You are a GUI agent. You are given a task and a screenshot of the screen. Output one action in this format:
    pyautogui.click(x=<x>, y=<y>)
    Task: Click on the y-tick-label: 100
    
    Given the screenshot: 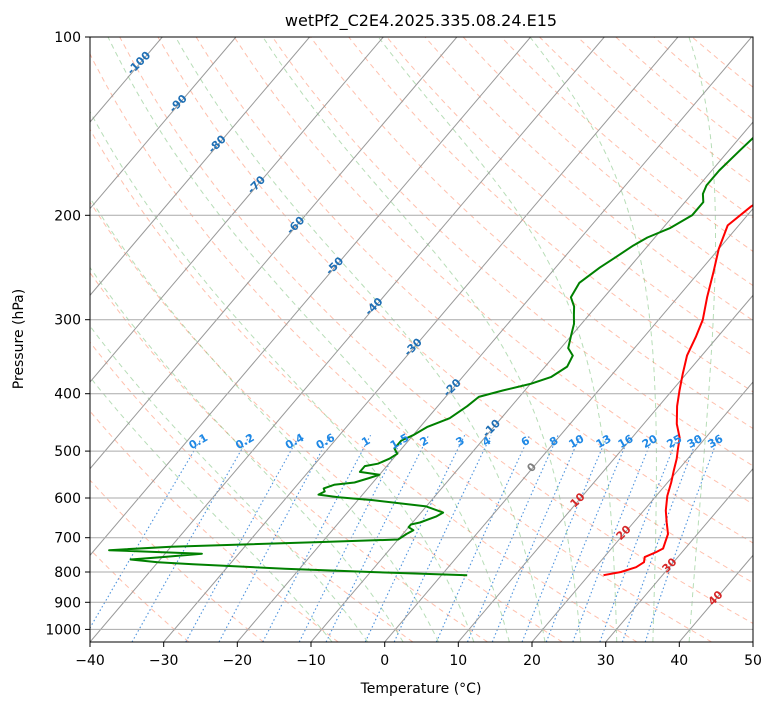 What is the action you would take?
    pyautogui.click(x=67, y=38)
    